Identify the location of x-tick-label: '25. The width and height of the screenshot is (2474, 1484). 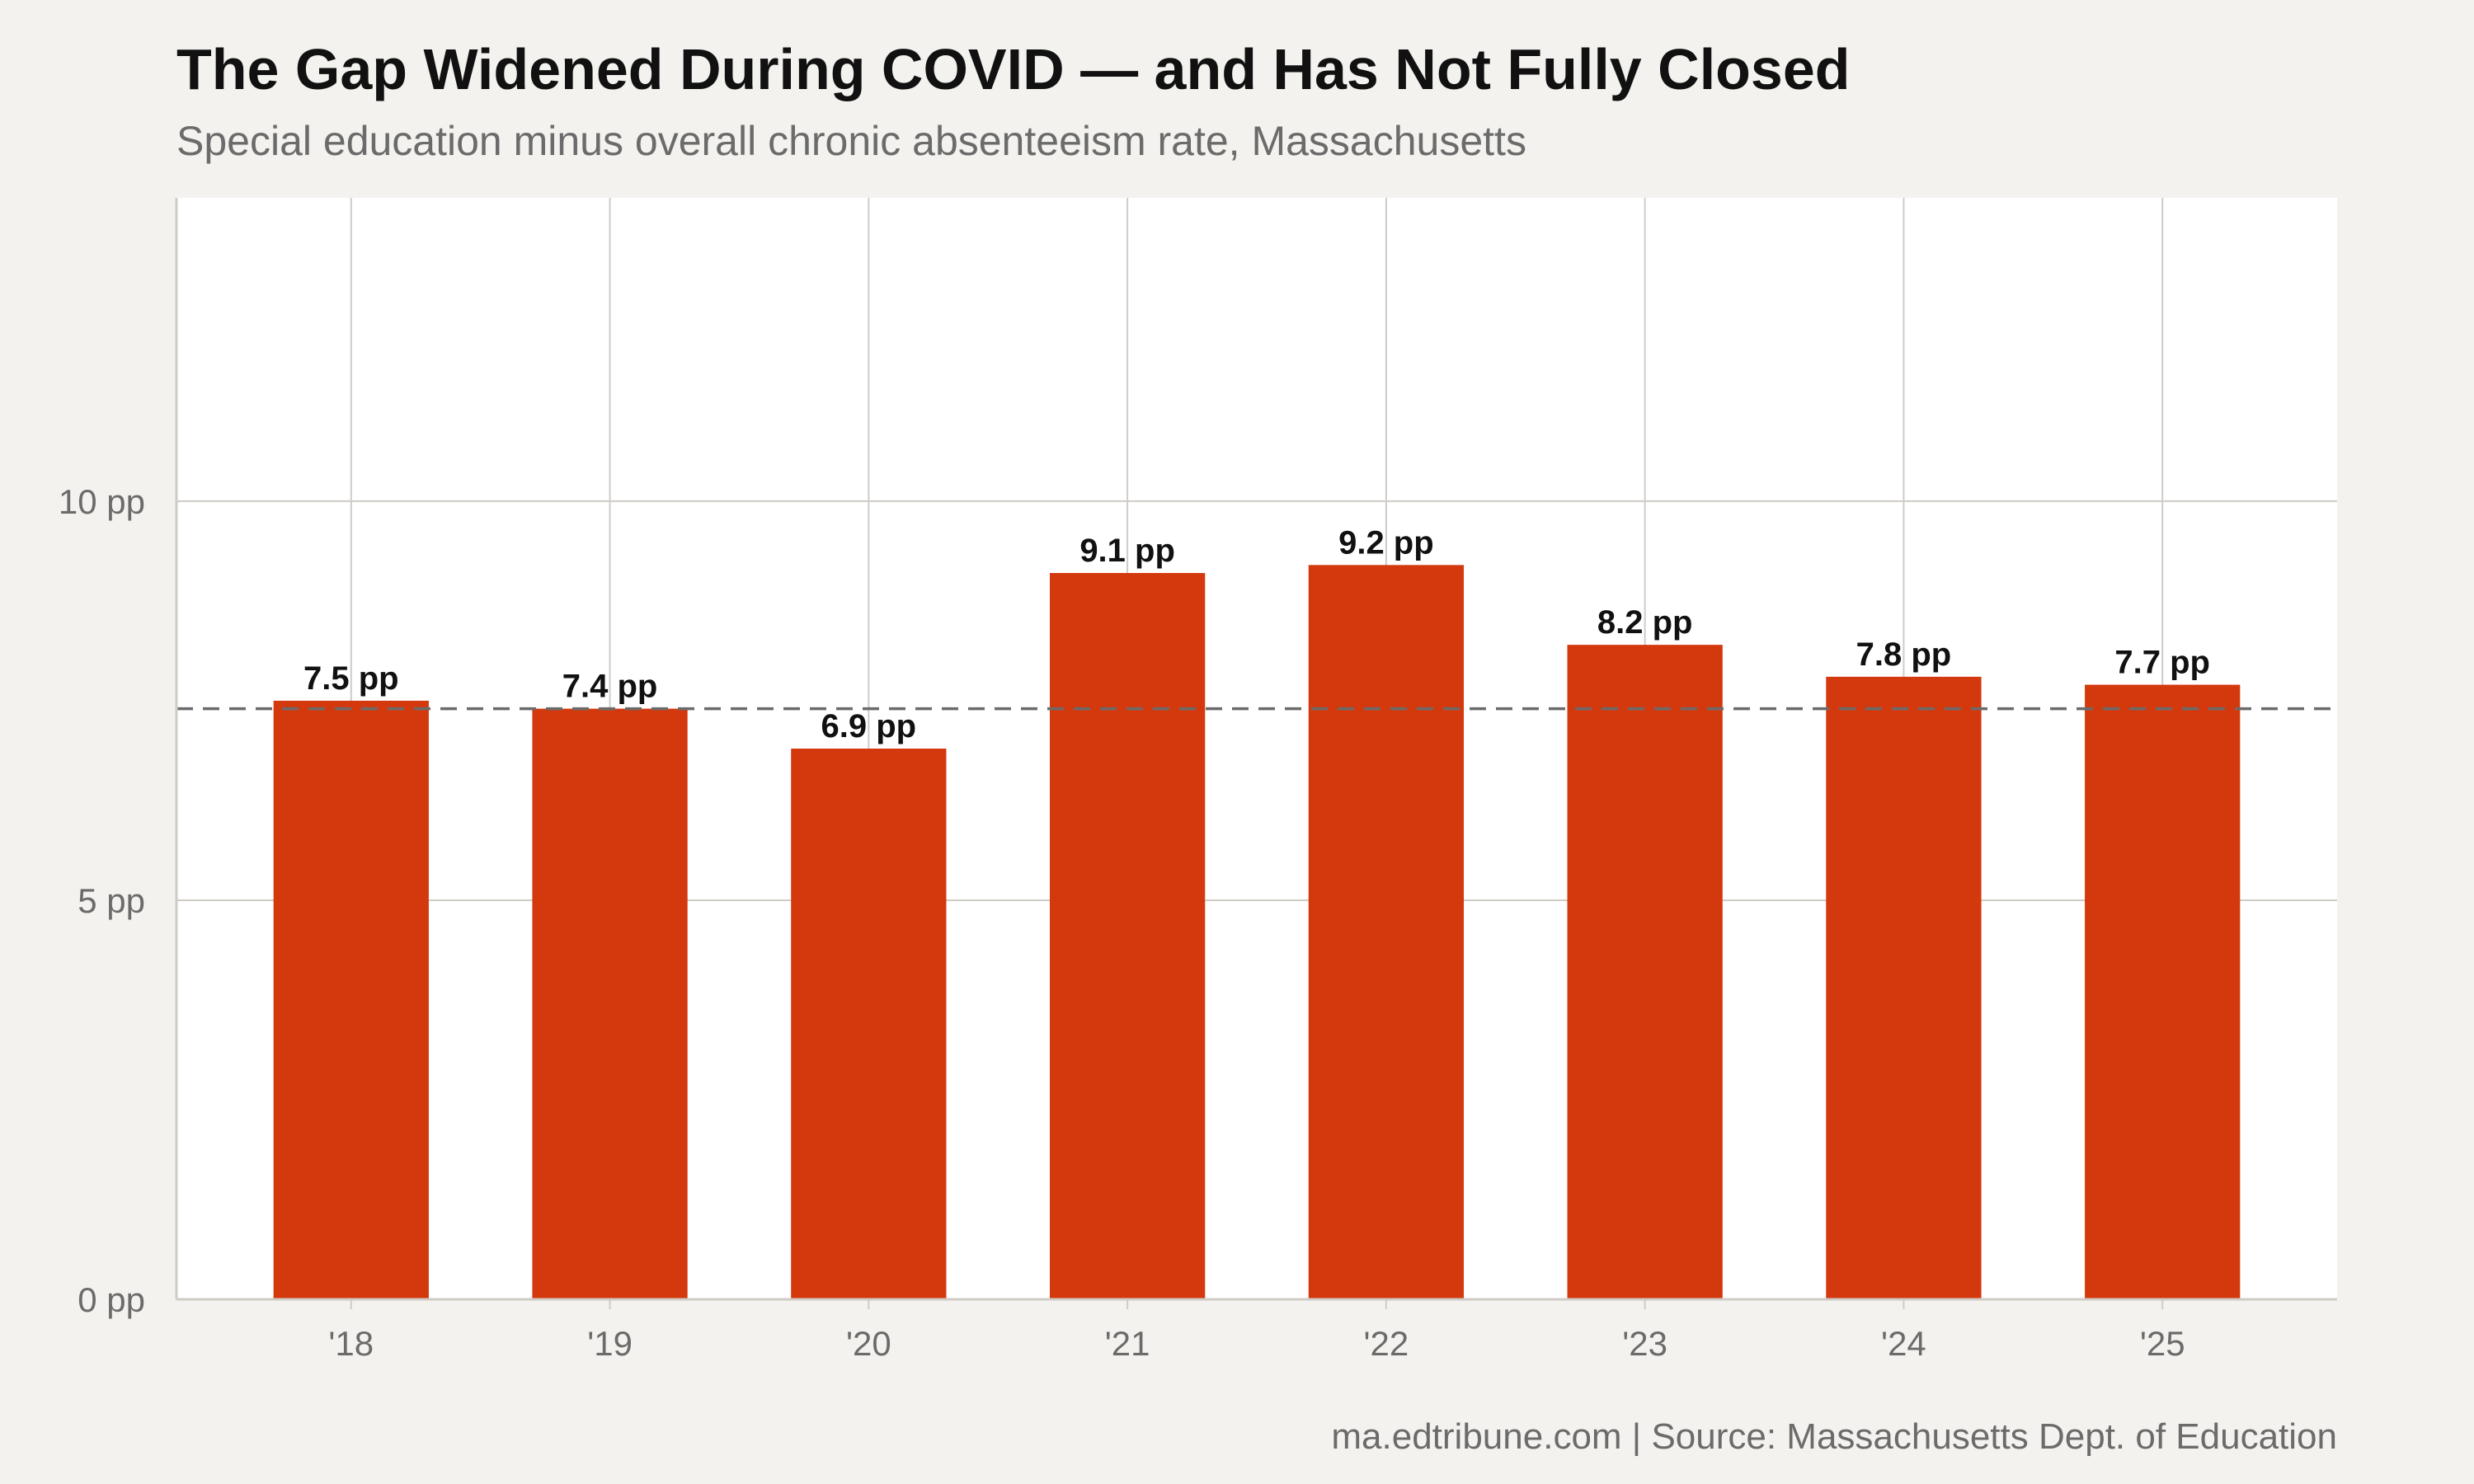
(2162, 1343).